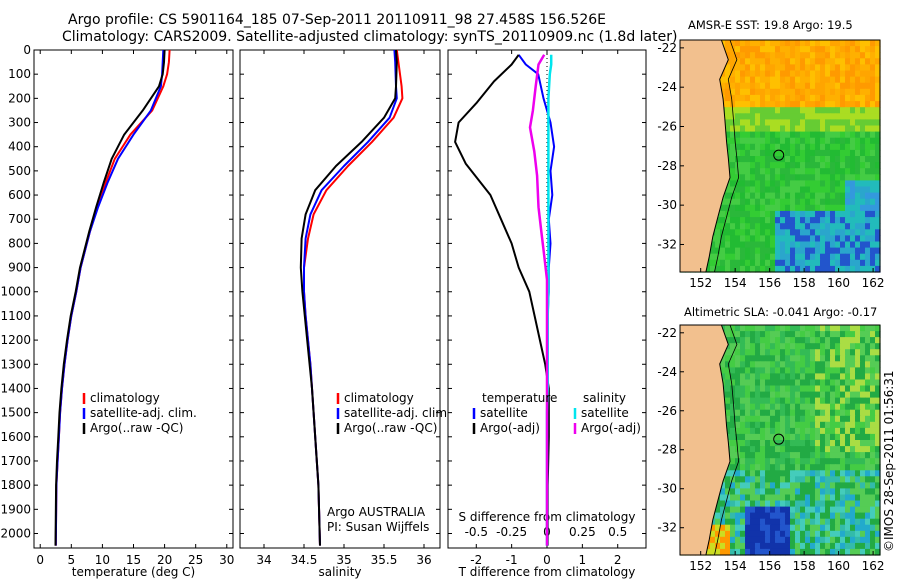 This screenshot has height=580, width=900. What do you see at coordinates (19, 243) in the screenshot?
I see `depth-tick-label: 800` at bounding box center [19, 243].